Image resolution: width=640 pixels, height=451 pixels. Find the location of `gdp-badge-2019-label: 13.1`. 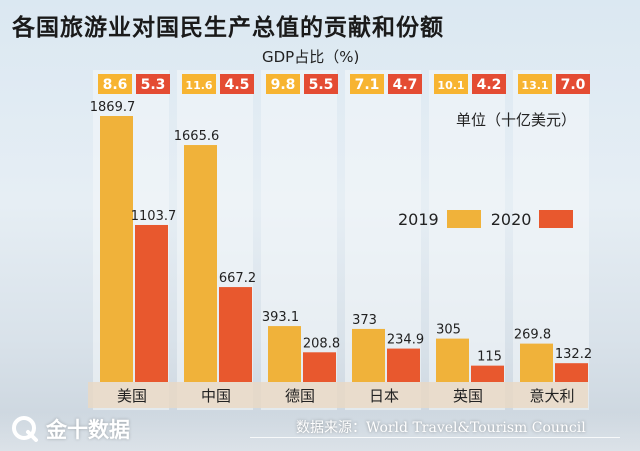

gdp-badge-2019-label: 13.1 is located at coordinates (534, 85).